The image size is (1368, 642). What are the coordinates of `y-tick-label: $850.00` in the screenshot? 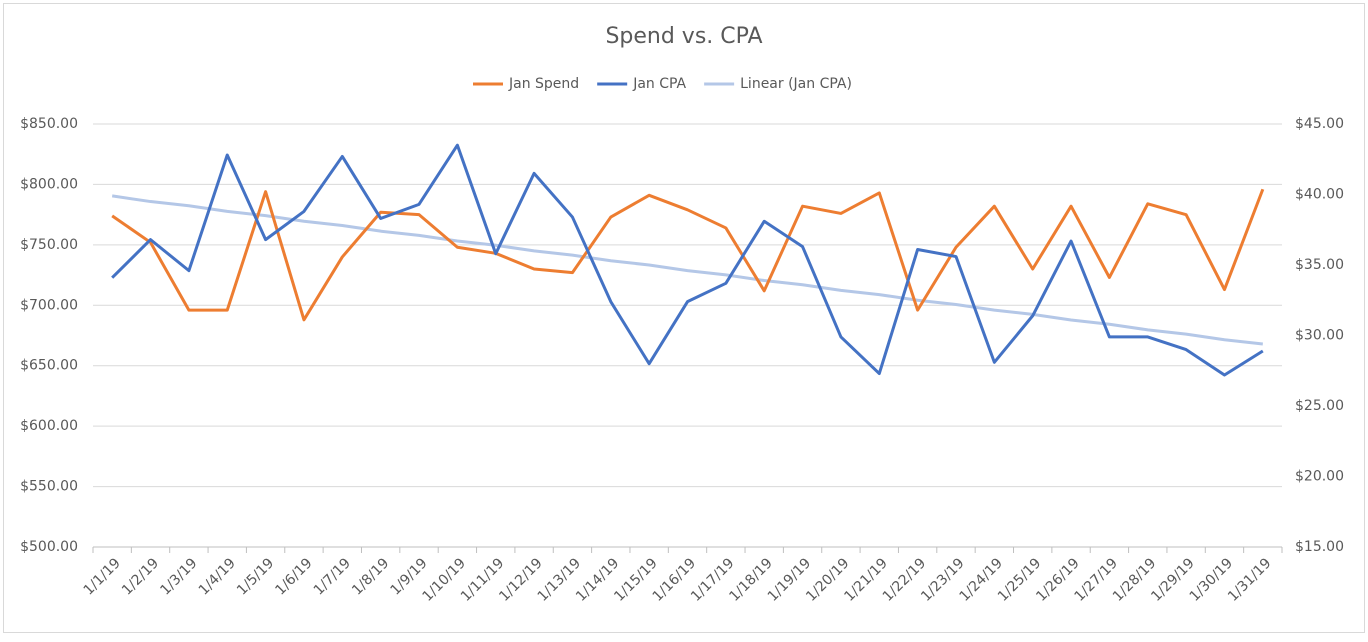 It's located at (49, 124).